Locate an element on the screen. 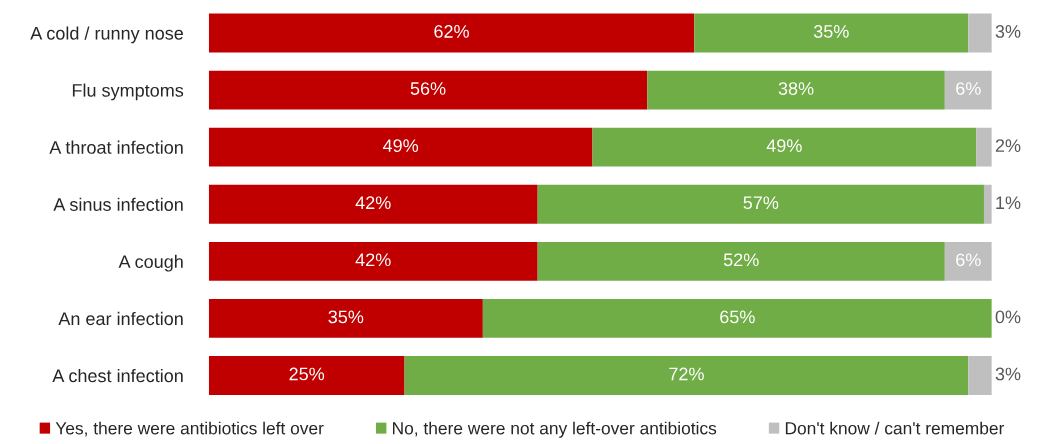  y-tick-label: An ear infection is located at coordinates (120, 318).